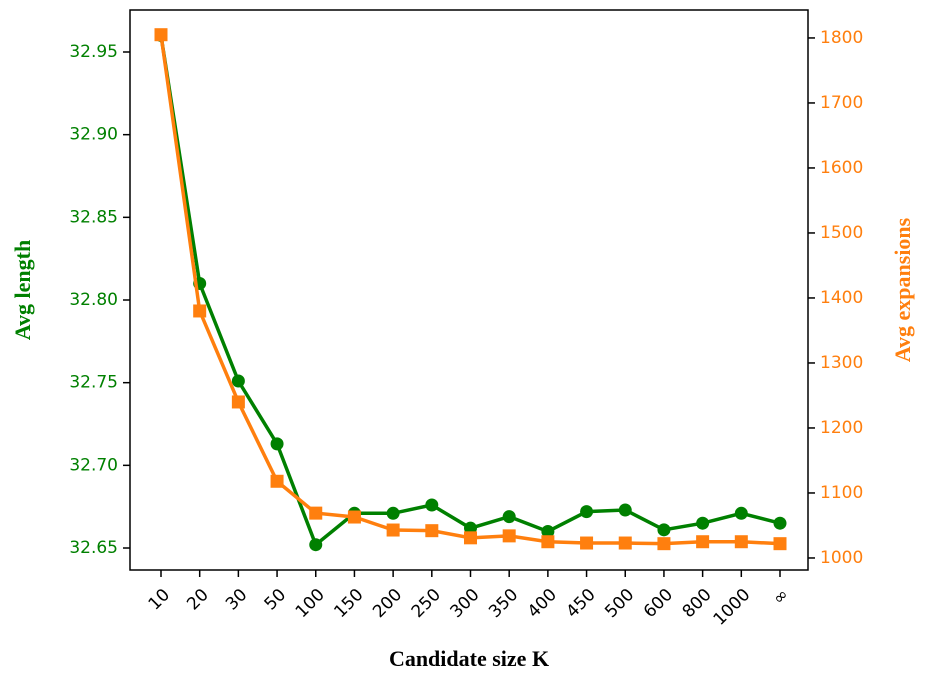  What do you see at coordinates (348, 603) in the screenshot?
I see `x-tick-label: 150` at bounding box center [348, 603].